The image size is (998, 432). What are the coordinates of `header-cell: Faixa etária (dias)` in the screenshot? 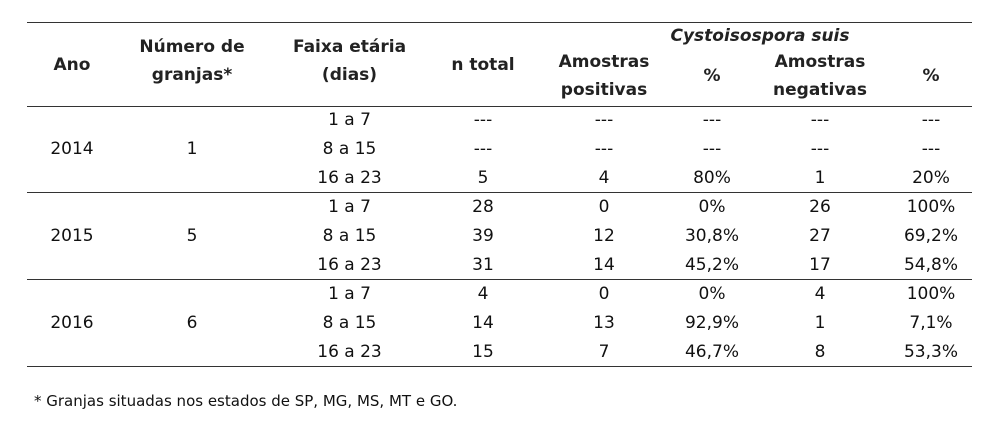 It's located at (349, 61).